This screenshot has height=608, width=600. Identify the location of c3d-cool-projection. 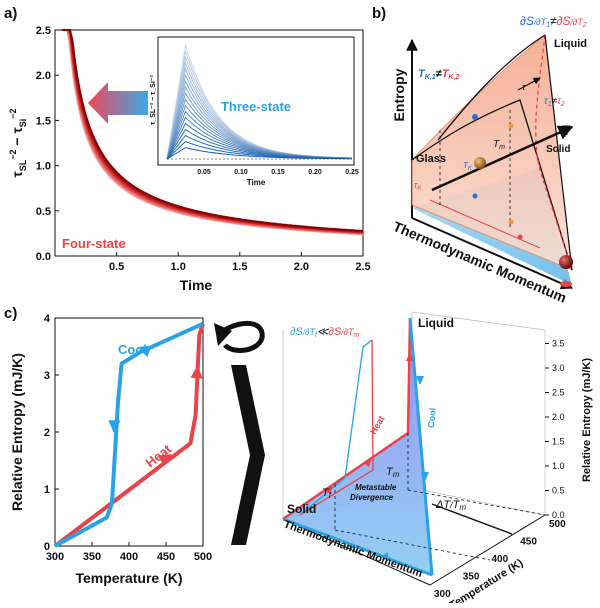
(336, 427).